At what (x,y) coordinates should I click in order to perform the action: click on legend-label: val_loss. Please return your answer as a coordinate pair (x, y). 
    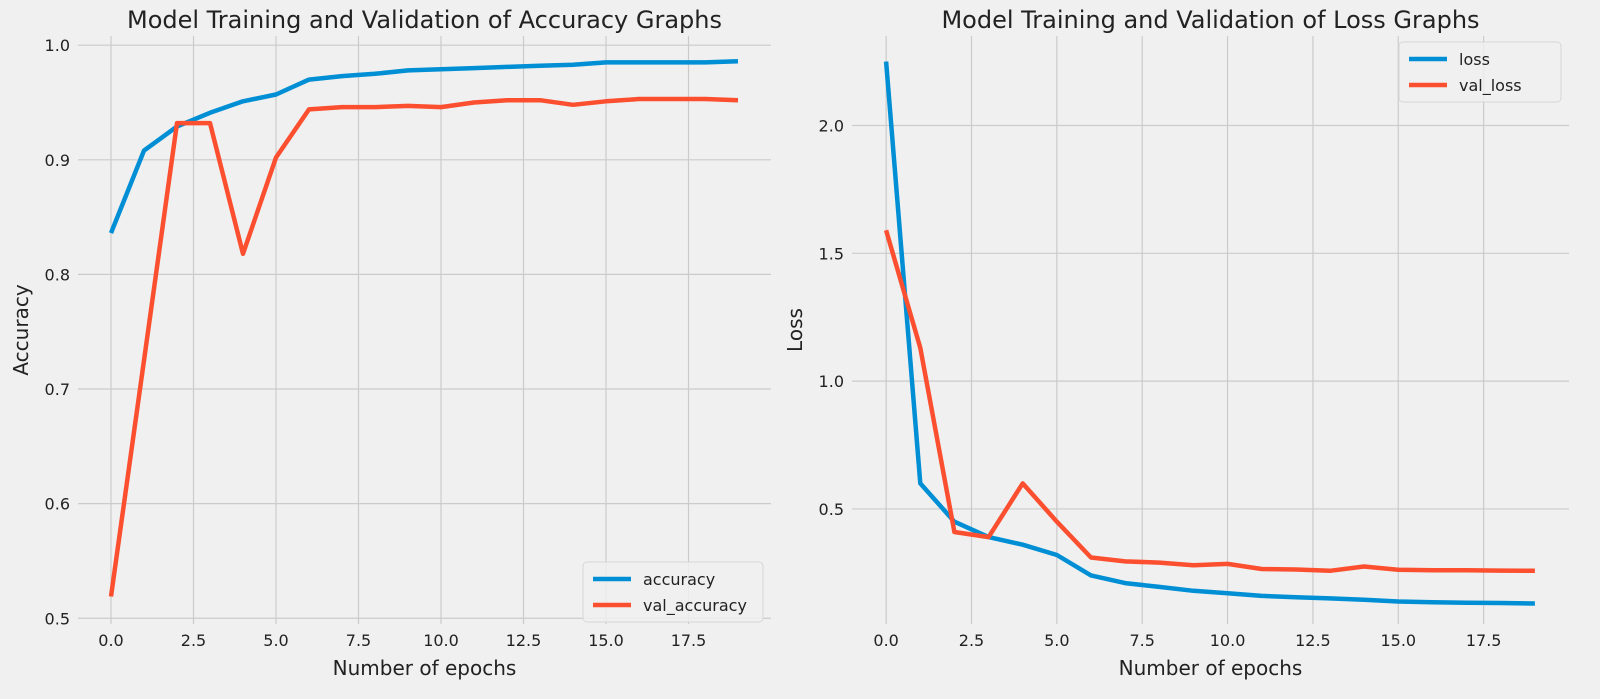
    Looking at the image, I should click on (1490, 86).